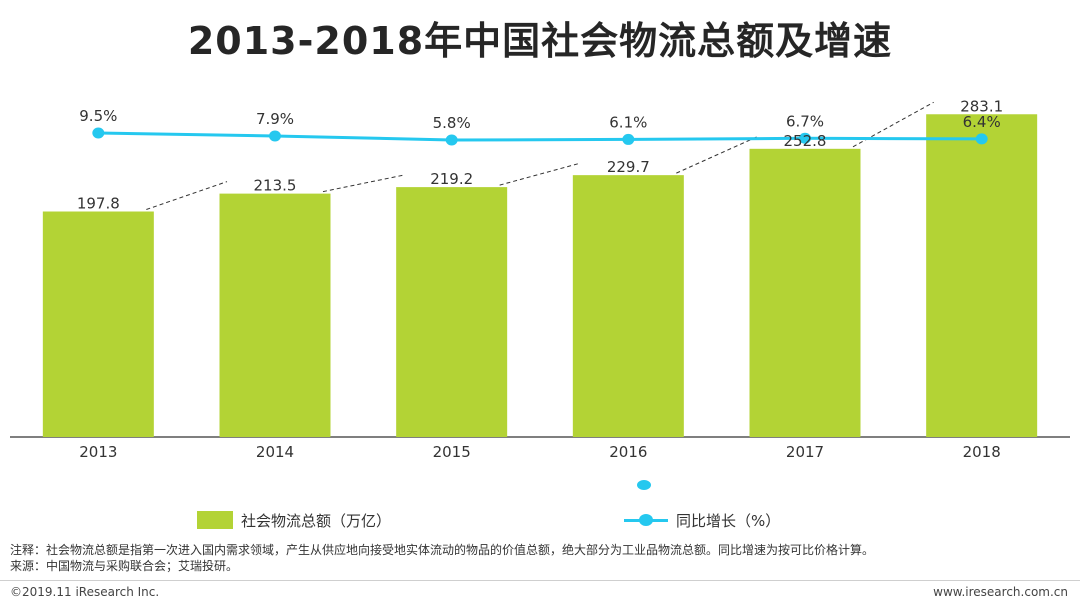  I want to click on bar-value-label: 197.8, so click(98, 204).